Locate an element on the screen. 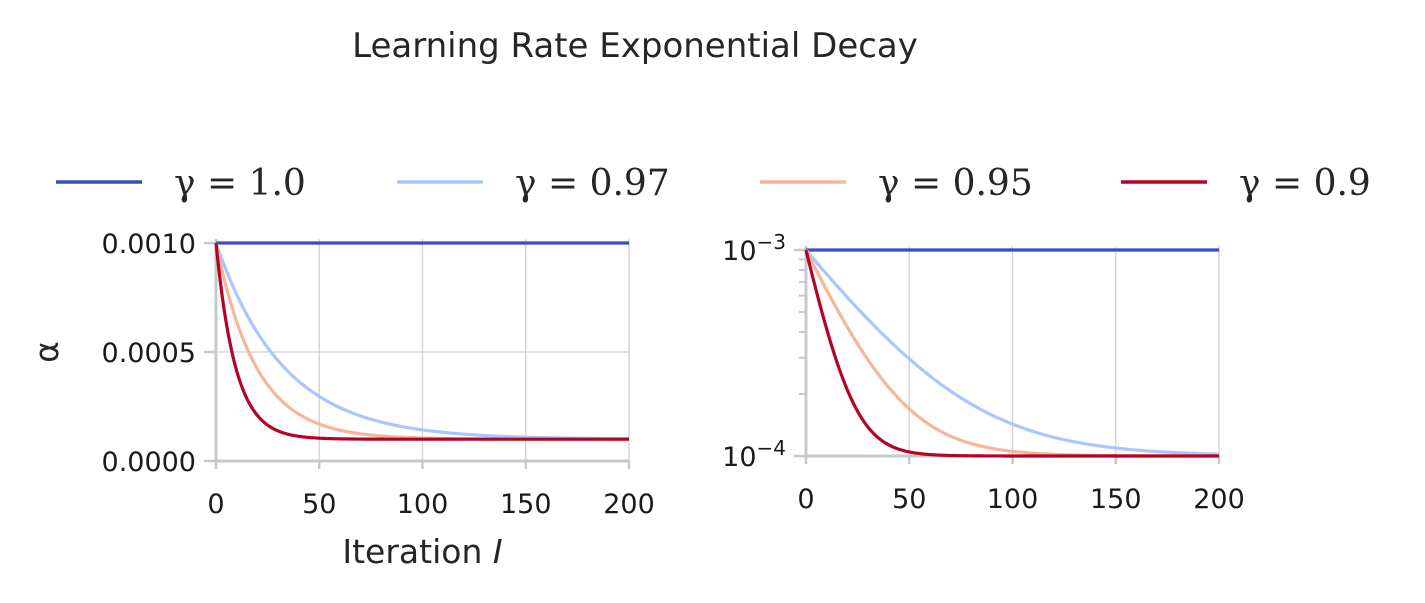  legend: γ = 1.0 γ = 0.97 γ = 0.95 γ = 0.9 is located at coordinates (713, 183).